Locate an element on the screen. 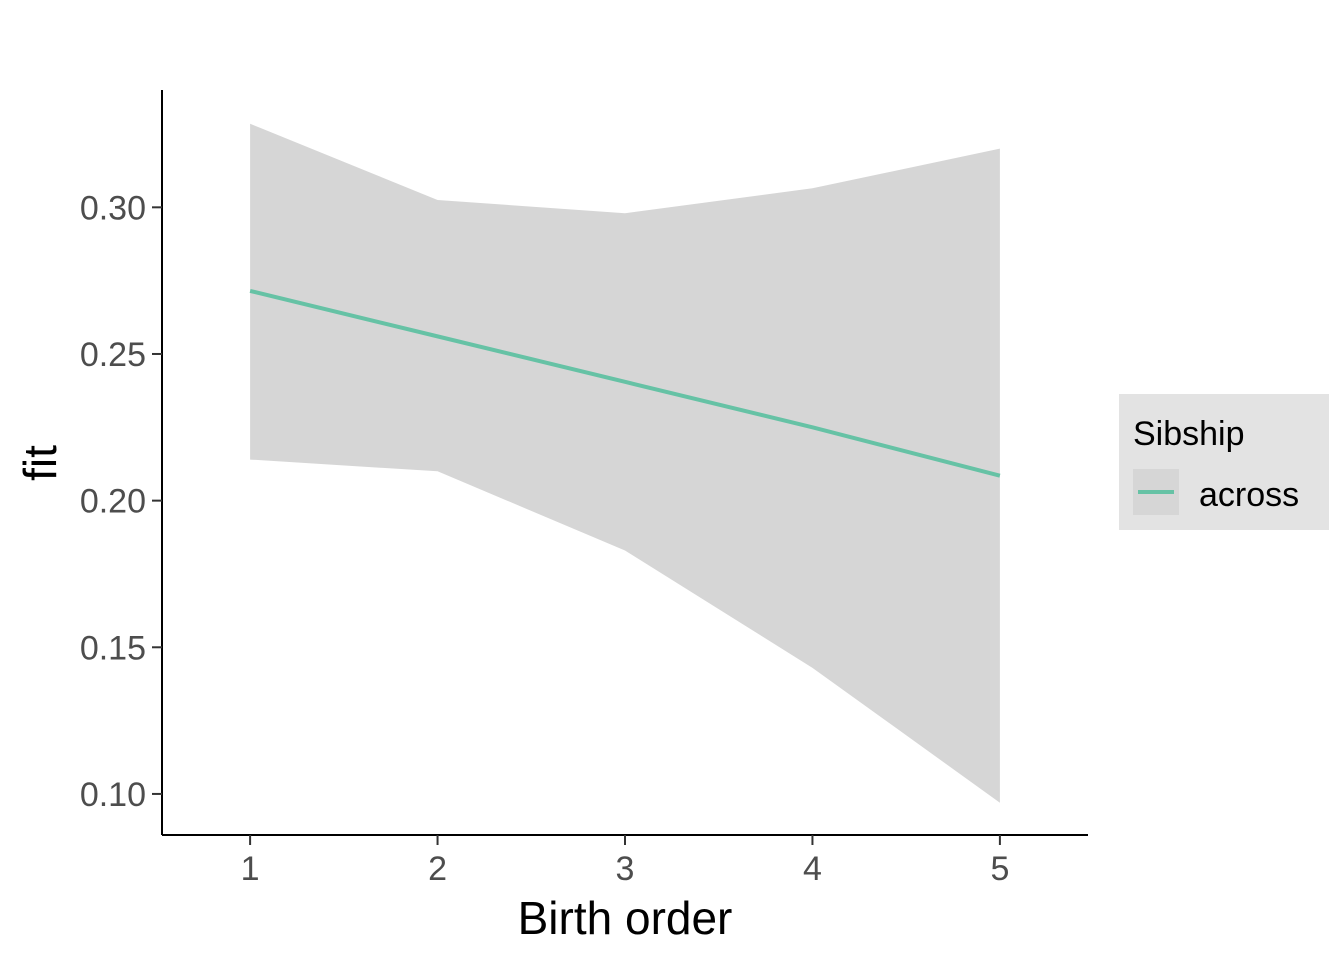 This screenshot has width=1344, height=960. y-ticks: 0.10 0.15 0.20 0.25 0.30 is located at coordinates (121, 501).